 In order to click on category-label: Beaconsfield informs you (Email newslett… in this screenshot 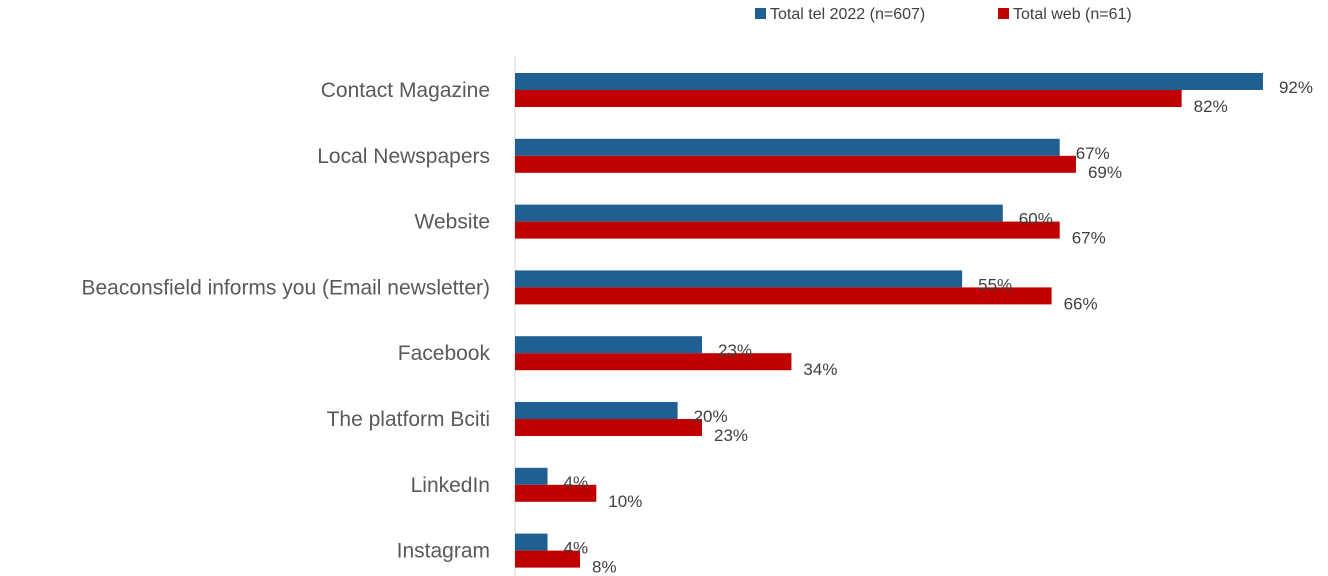, I will do `click(286, 287)`.